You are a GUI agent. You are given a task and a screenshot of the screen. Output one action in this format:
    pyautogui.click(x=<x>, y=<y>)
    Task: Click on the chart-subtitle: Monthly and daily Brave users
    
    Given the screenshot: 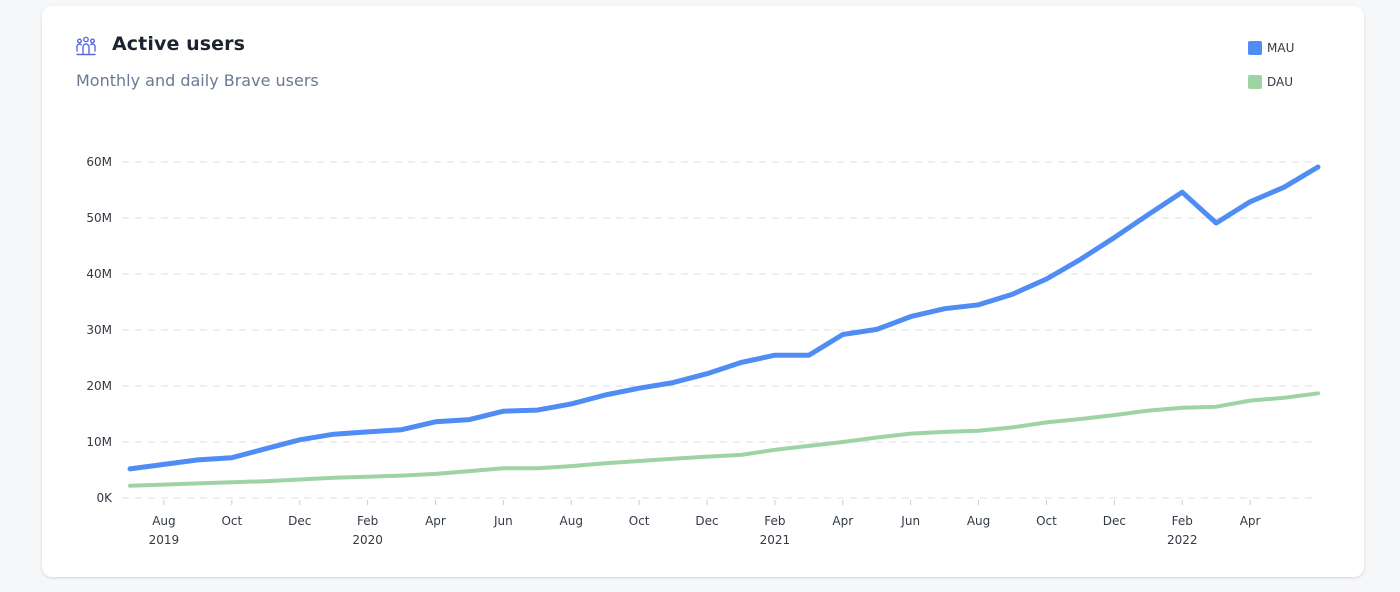 What is the action you would take?
    pyautogui.click(x=197, y=80)
    